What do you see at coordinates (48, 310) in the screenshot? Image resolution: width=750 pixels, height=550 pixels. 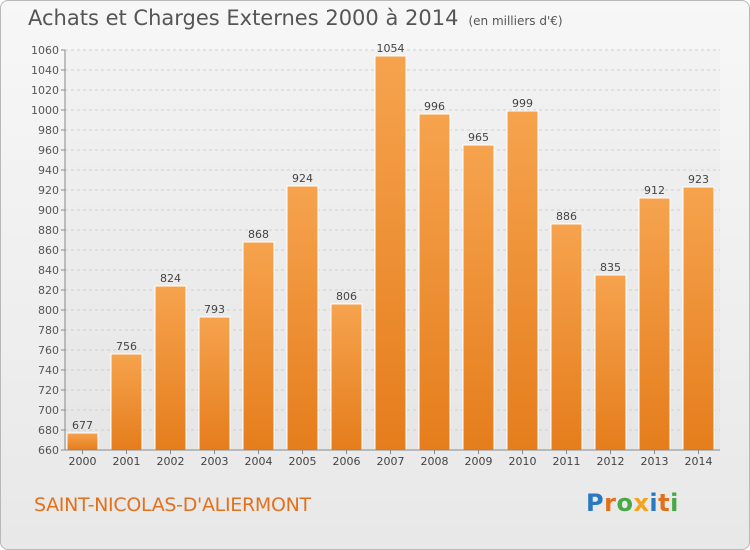 I see `y-tick-label: 800` at bounding box center [48, 310].